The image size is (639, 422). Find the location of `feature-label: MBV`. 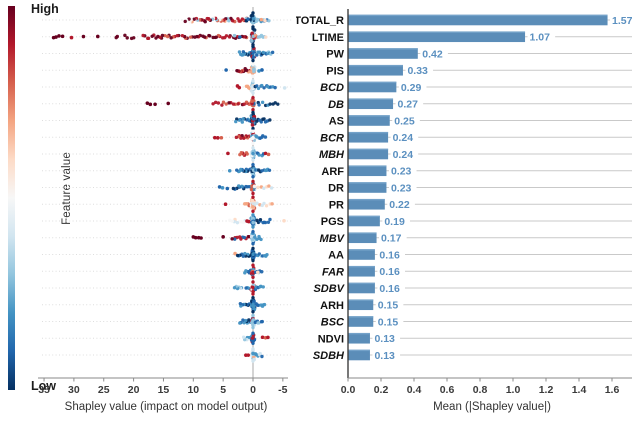

feature-label: MBV is located at coordinates (333, 239).